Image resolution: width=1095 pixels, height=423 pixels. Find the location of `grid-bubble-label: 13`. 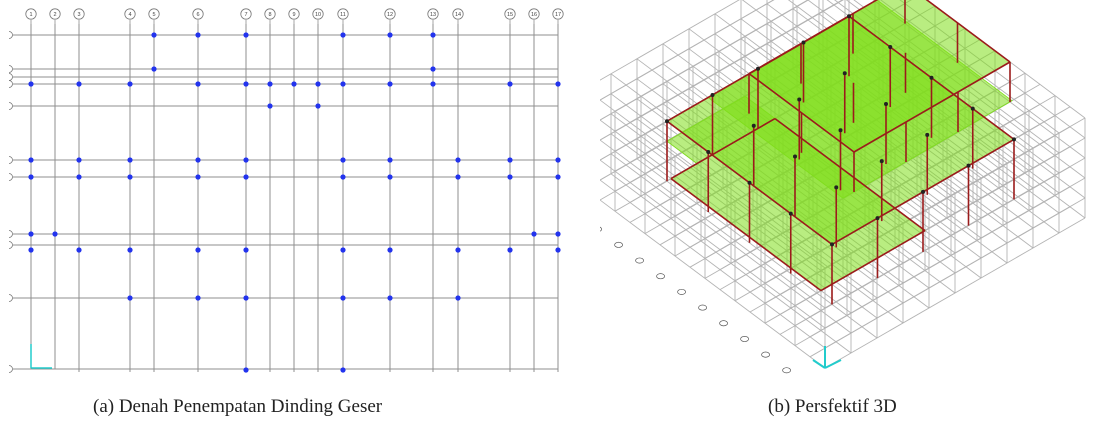

grid-bubble-label: 13 is located at coordinates (433, 15).